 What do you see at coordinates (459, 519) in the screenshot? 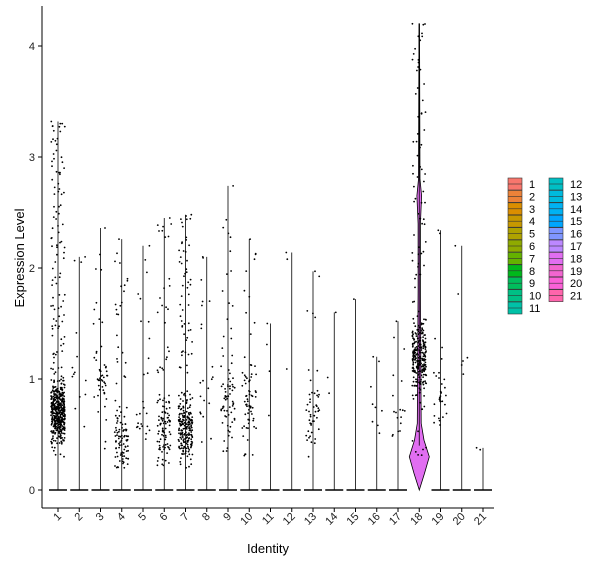
I see `x-tick-label: 20` at bounding box center [459, 519].